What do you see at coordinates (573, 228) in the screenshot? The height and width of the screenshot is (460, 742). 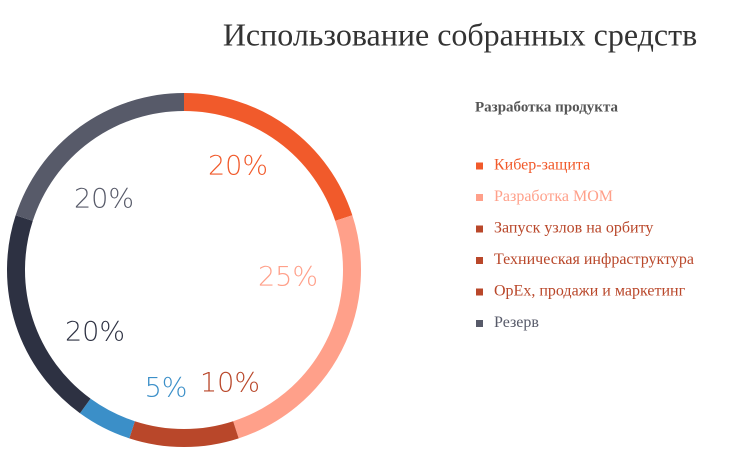 I see `legend-item: Запуск узлов на орбиту` at bounding box center [573, 228].